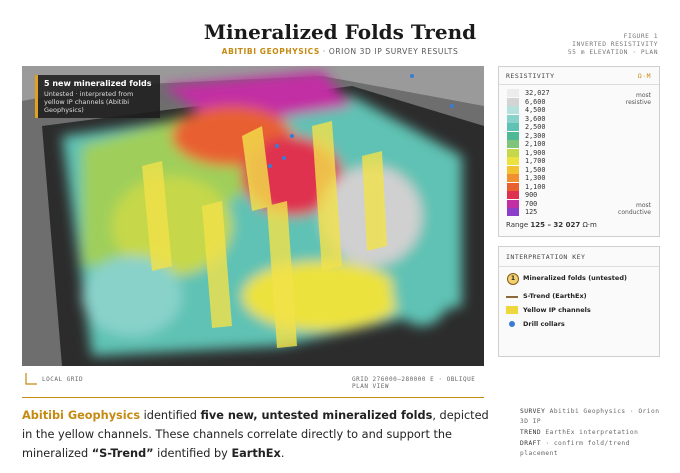 The width and height of the screenshot is (680, 473). I want to click on brand: ABITIBI GEOPHYSICS, so click(270, 51).